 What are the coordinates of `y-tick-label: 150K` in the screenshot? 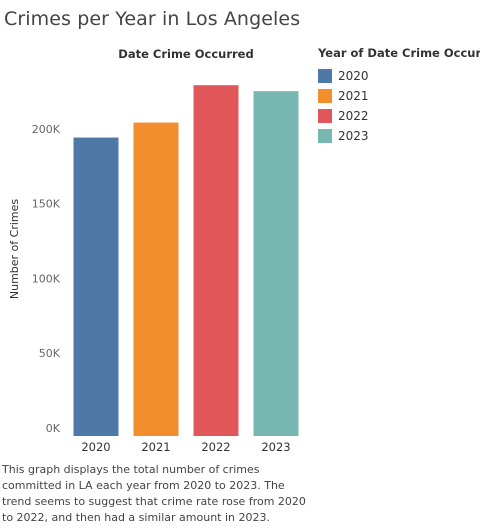 It's located at (46, 204).